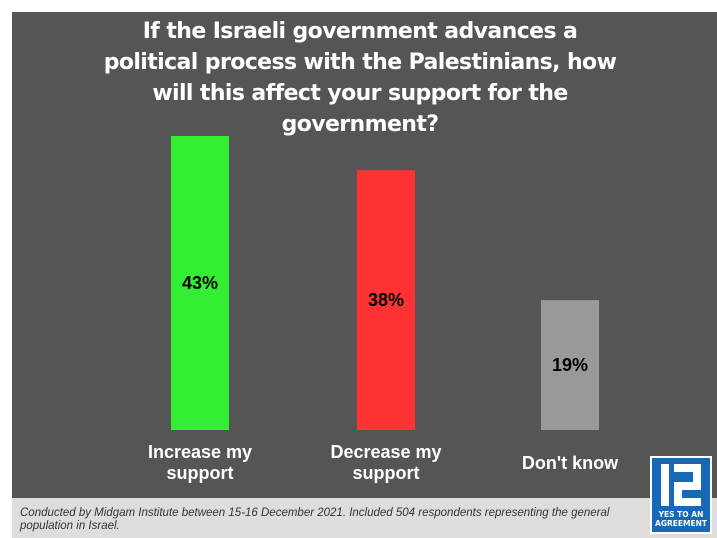 This screenshot has height=538, width=717. I want to click on logo-mark-icon, so click(681, 485).